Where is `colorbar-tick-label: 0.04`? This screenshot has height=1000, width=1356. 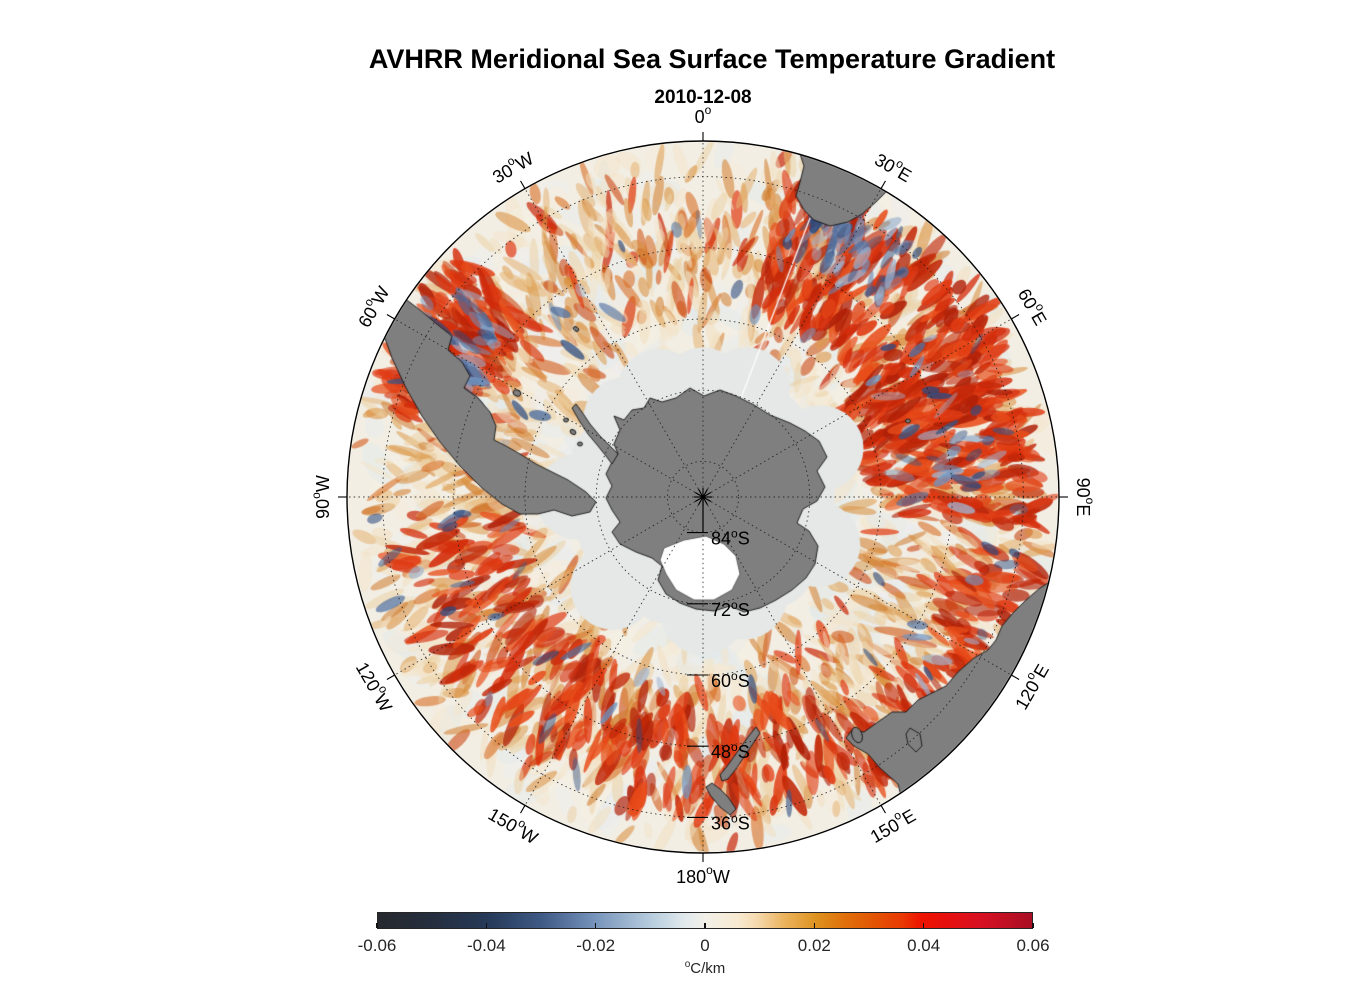 colorbar-tick-label: 0.04 is located at coordinates (924, 945).